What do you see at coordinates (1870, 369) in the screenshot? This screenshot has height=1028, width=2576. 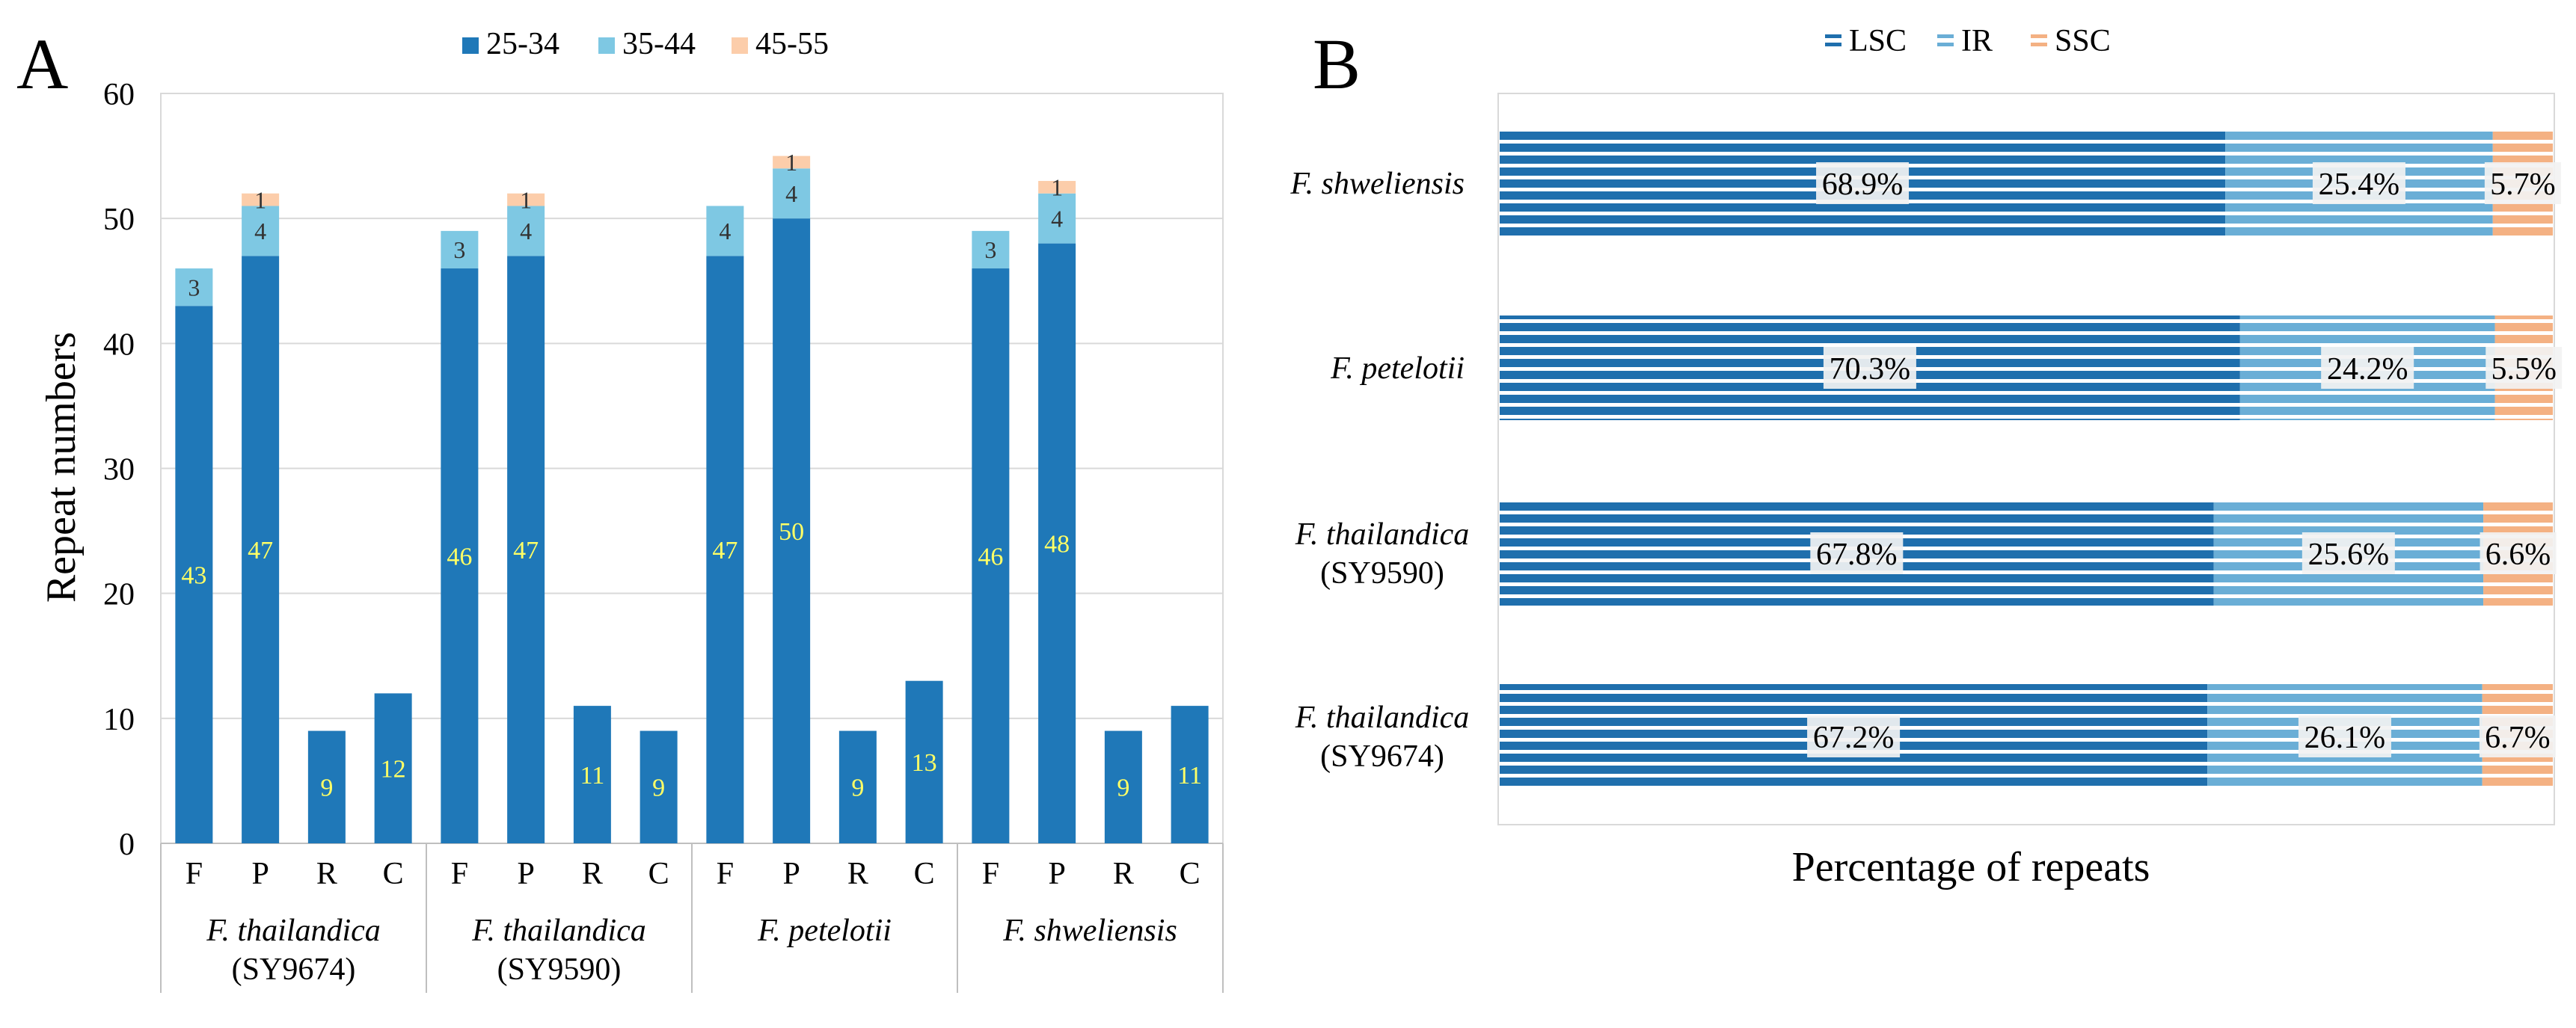 I see `data-label: 70.3%` at bounding box center [1870, 369].